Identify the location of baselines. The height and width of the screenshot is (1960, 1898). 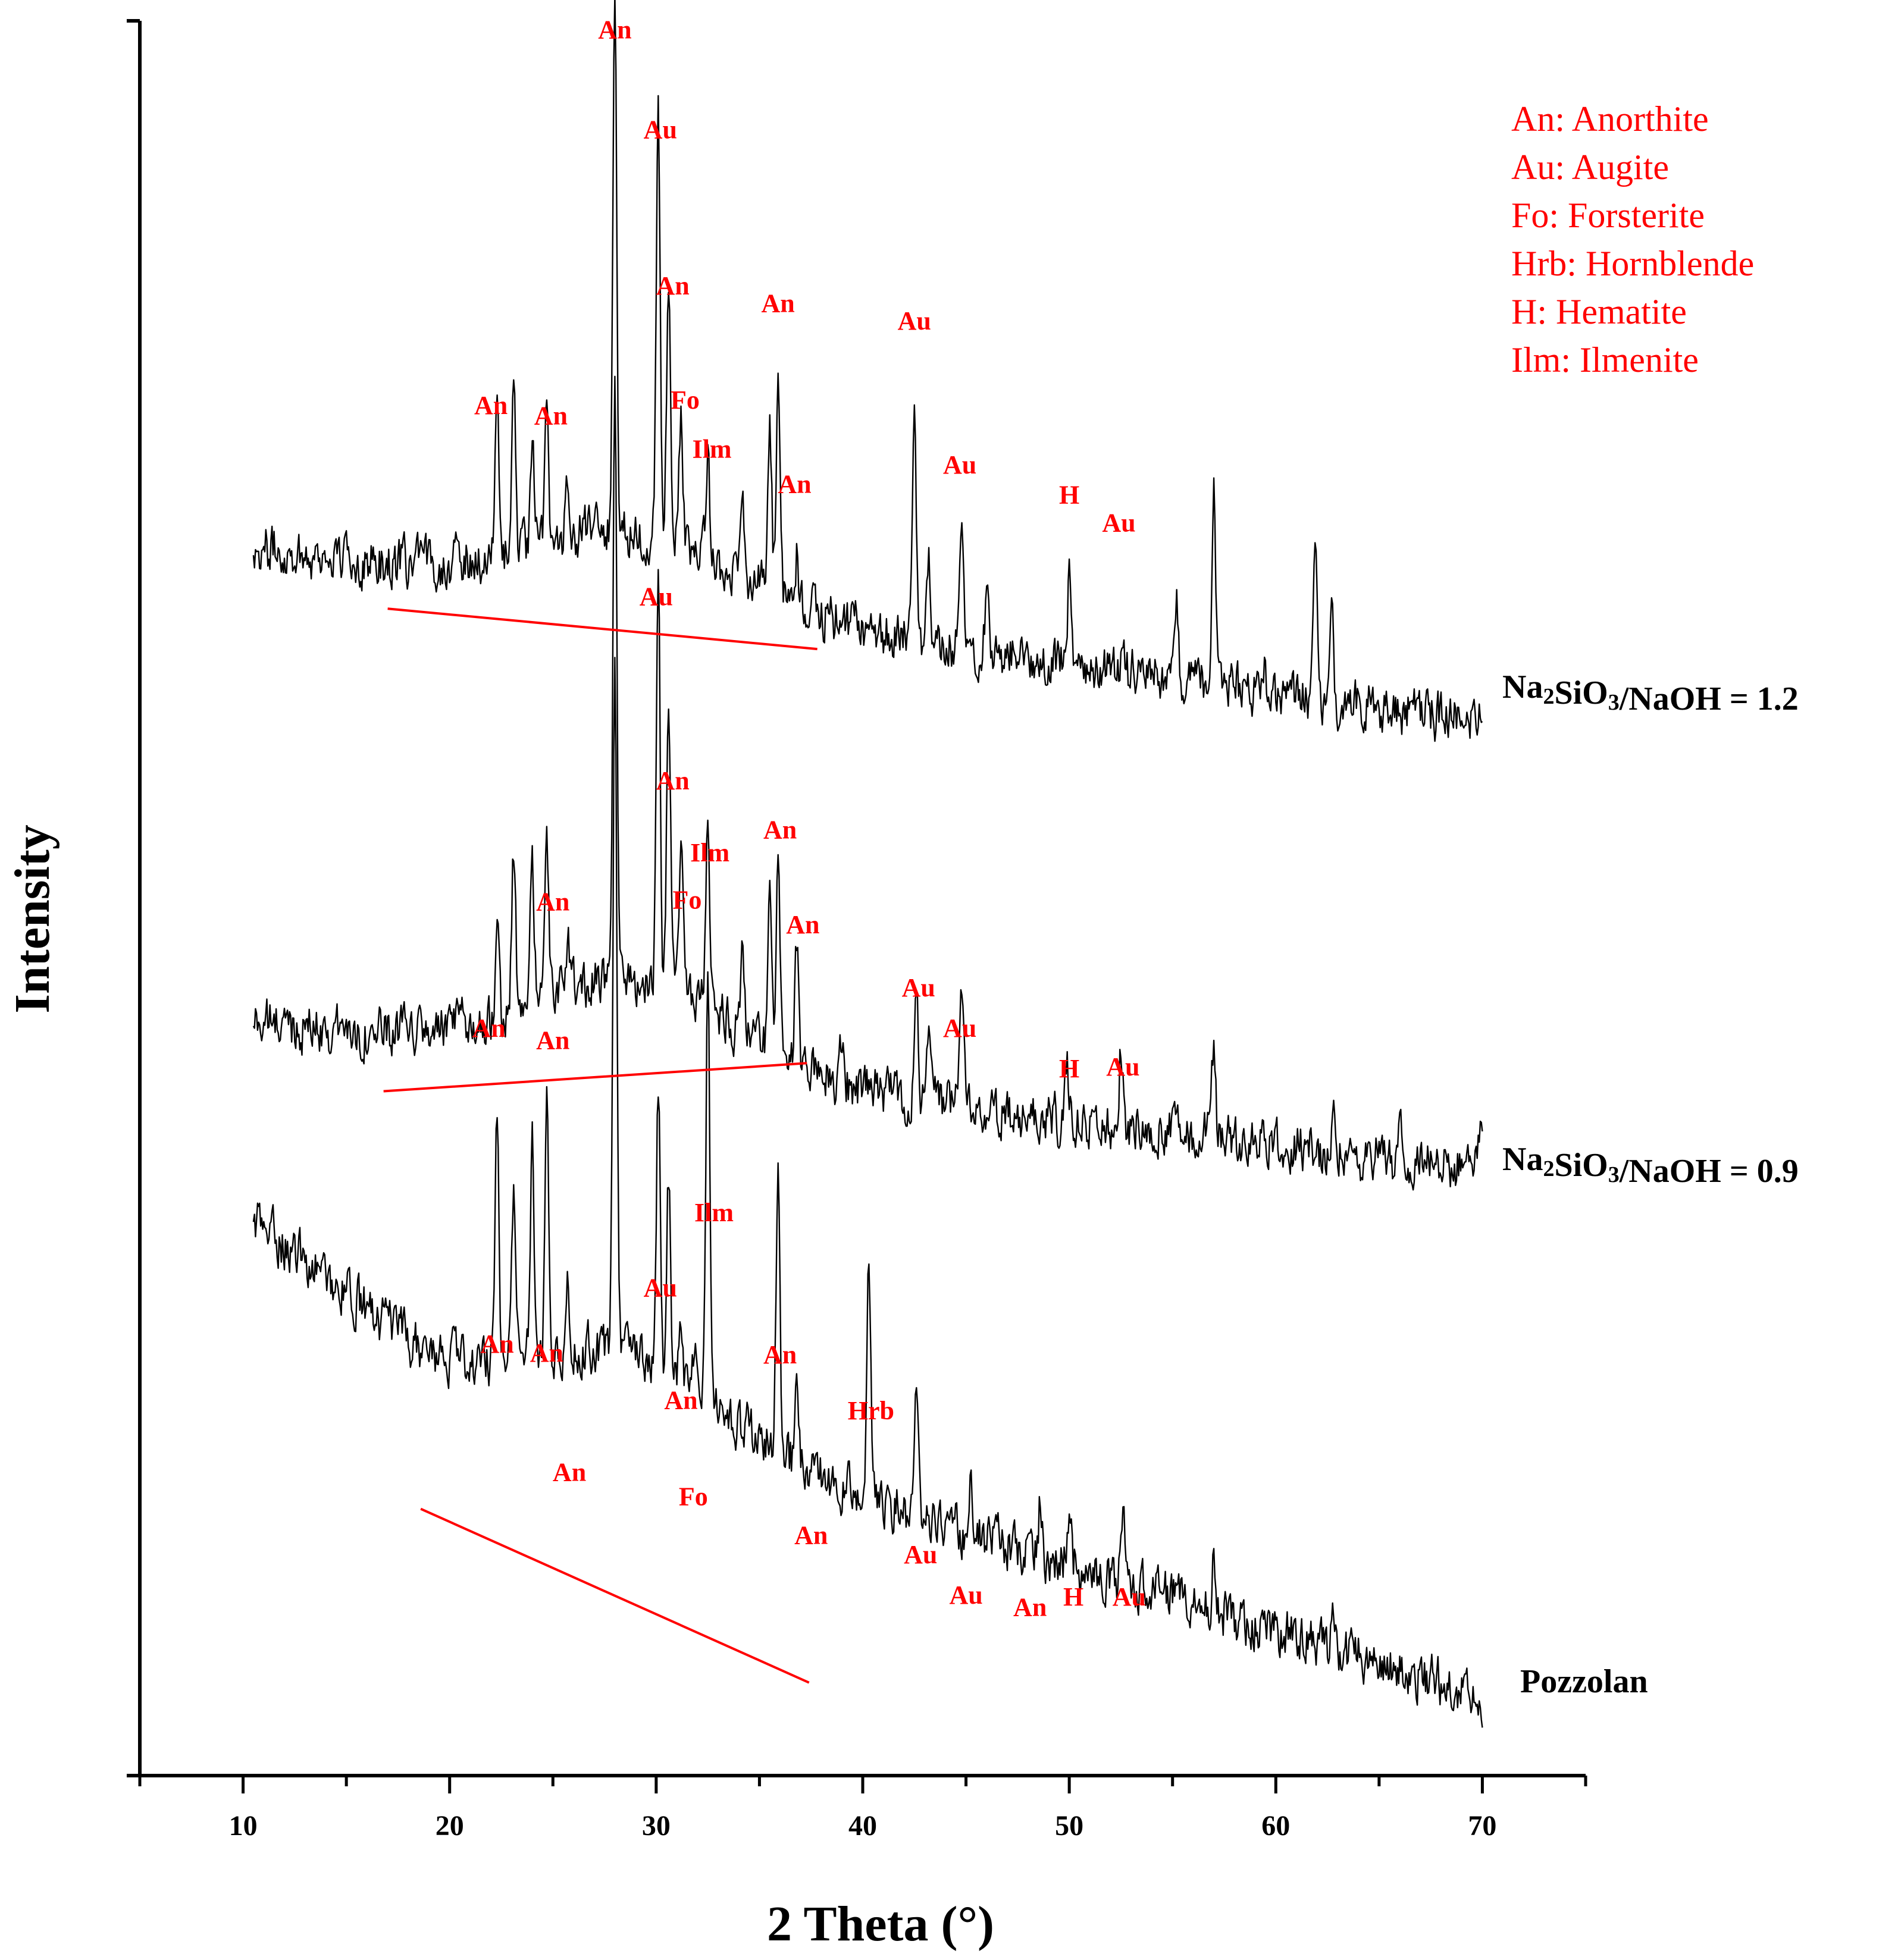
(600, 1145).